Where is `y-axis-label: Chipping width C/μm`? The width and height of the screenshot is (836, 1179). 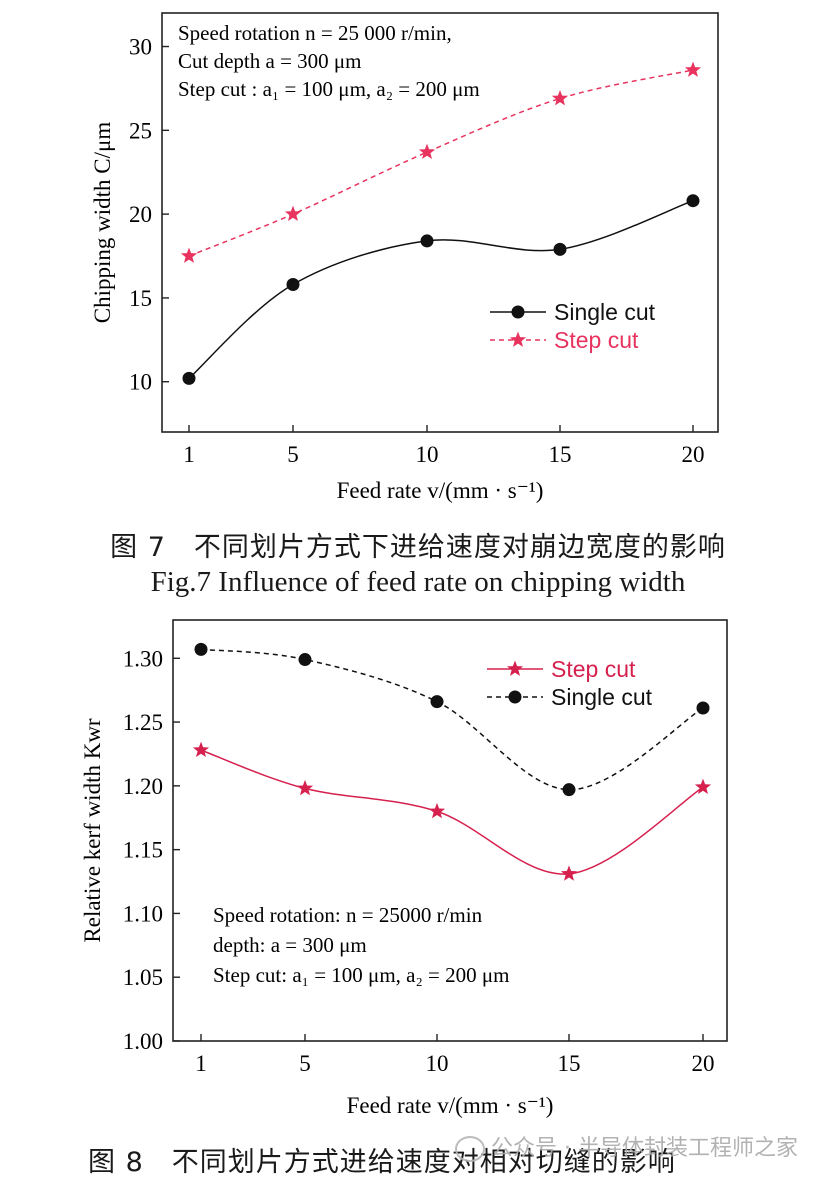
y-axis-label: Chipping width C/μm is located at coordinates (102, 223).